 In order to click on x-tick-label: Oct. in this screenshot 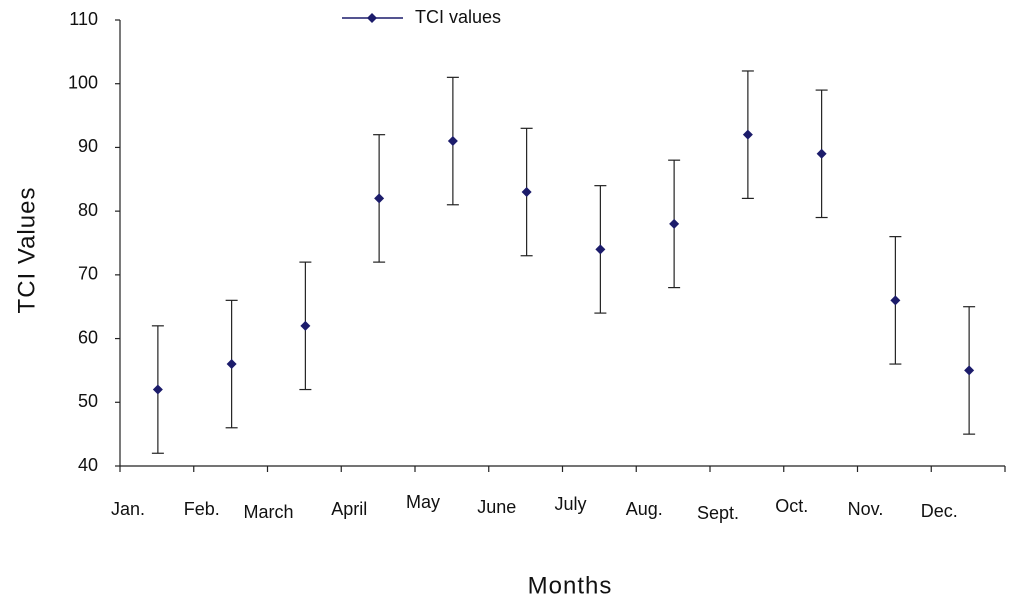, I will do `click(791, 506)`.